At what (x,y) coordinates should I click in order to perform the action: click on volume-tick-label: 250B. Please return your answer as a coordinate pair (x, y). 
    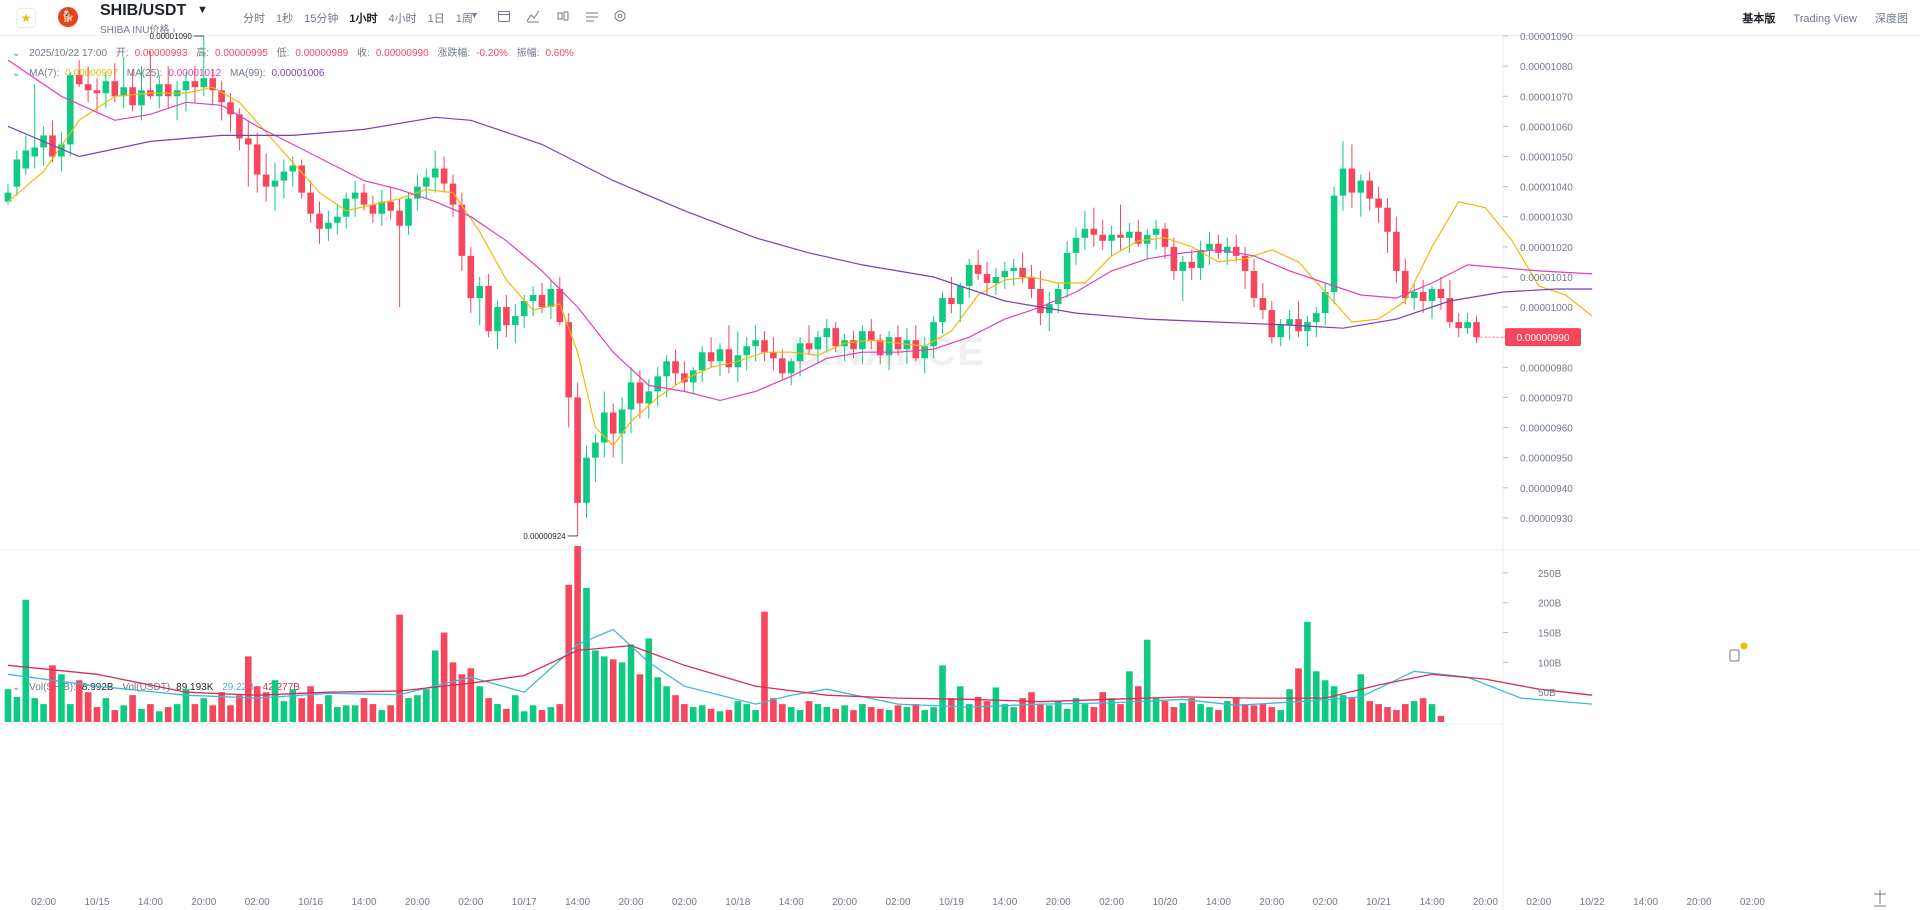
    Looking at the image, I should click on (1550, 574).